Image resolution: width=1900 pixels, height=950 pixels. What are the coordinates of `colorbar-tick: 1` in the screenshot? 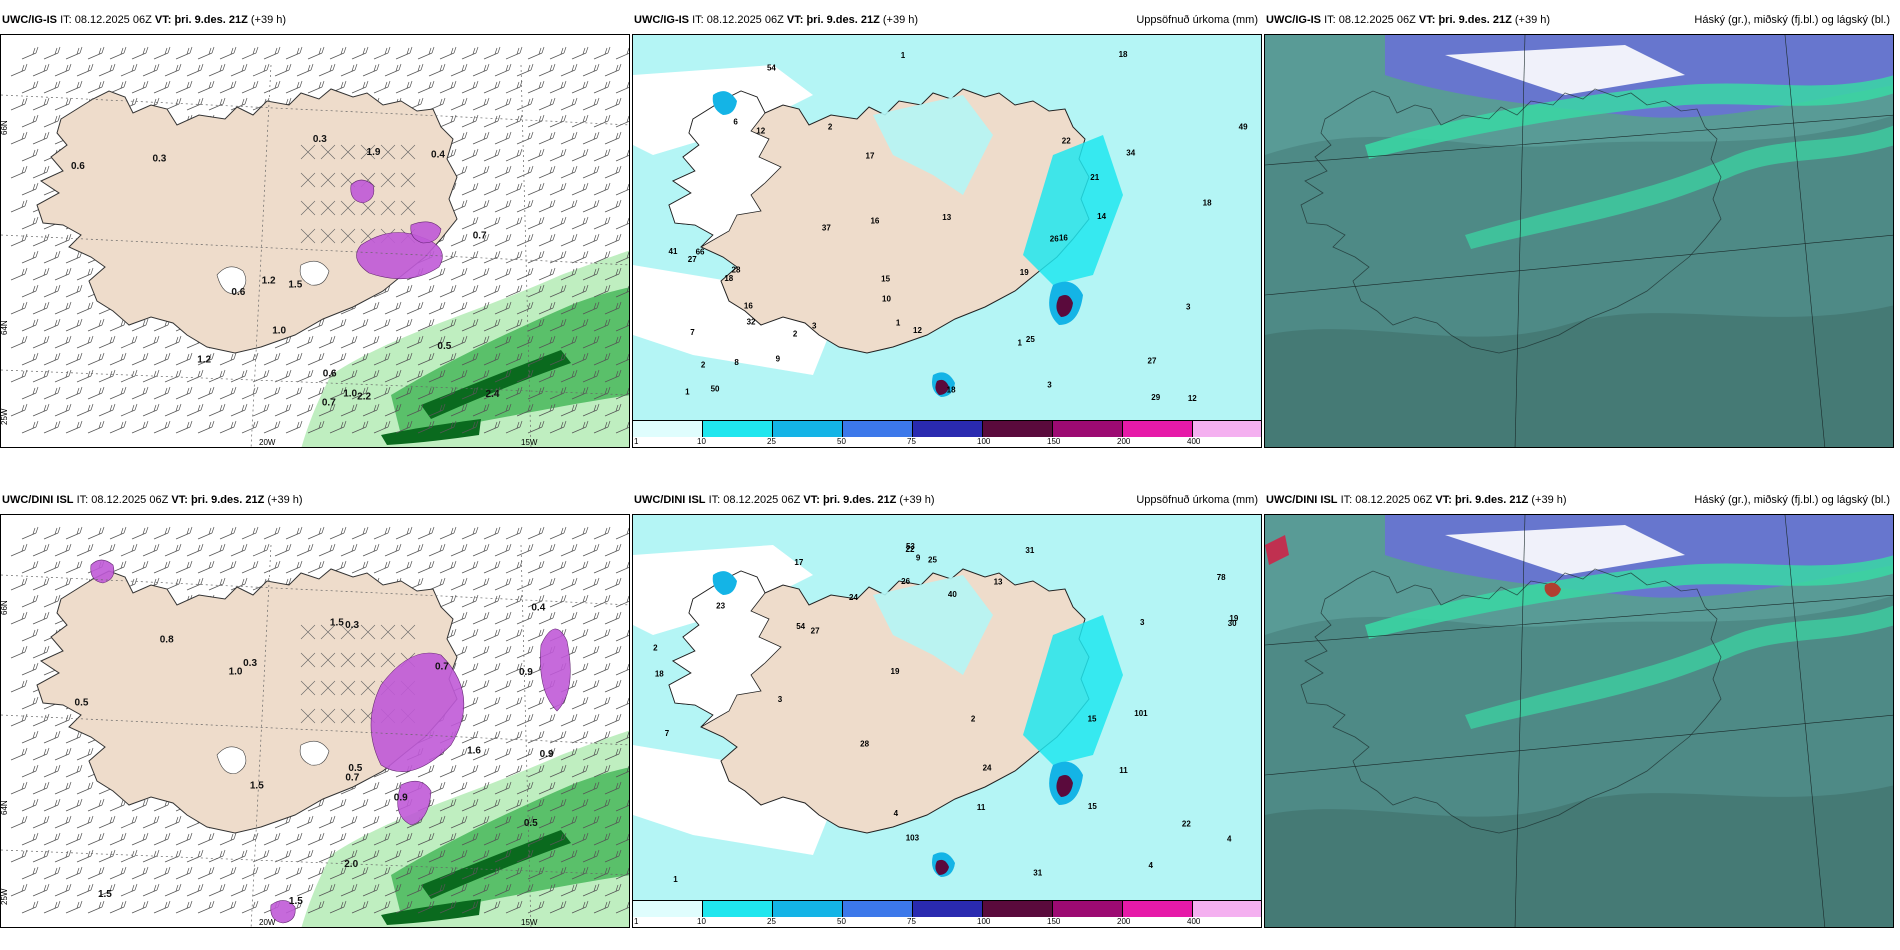 It's located at (636, 921).